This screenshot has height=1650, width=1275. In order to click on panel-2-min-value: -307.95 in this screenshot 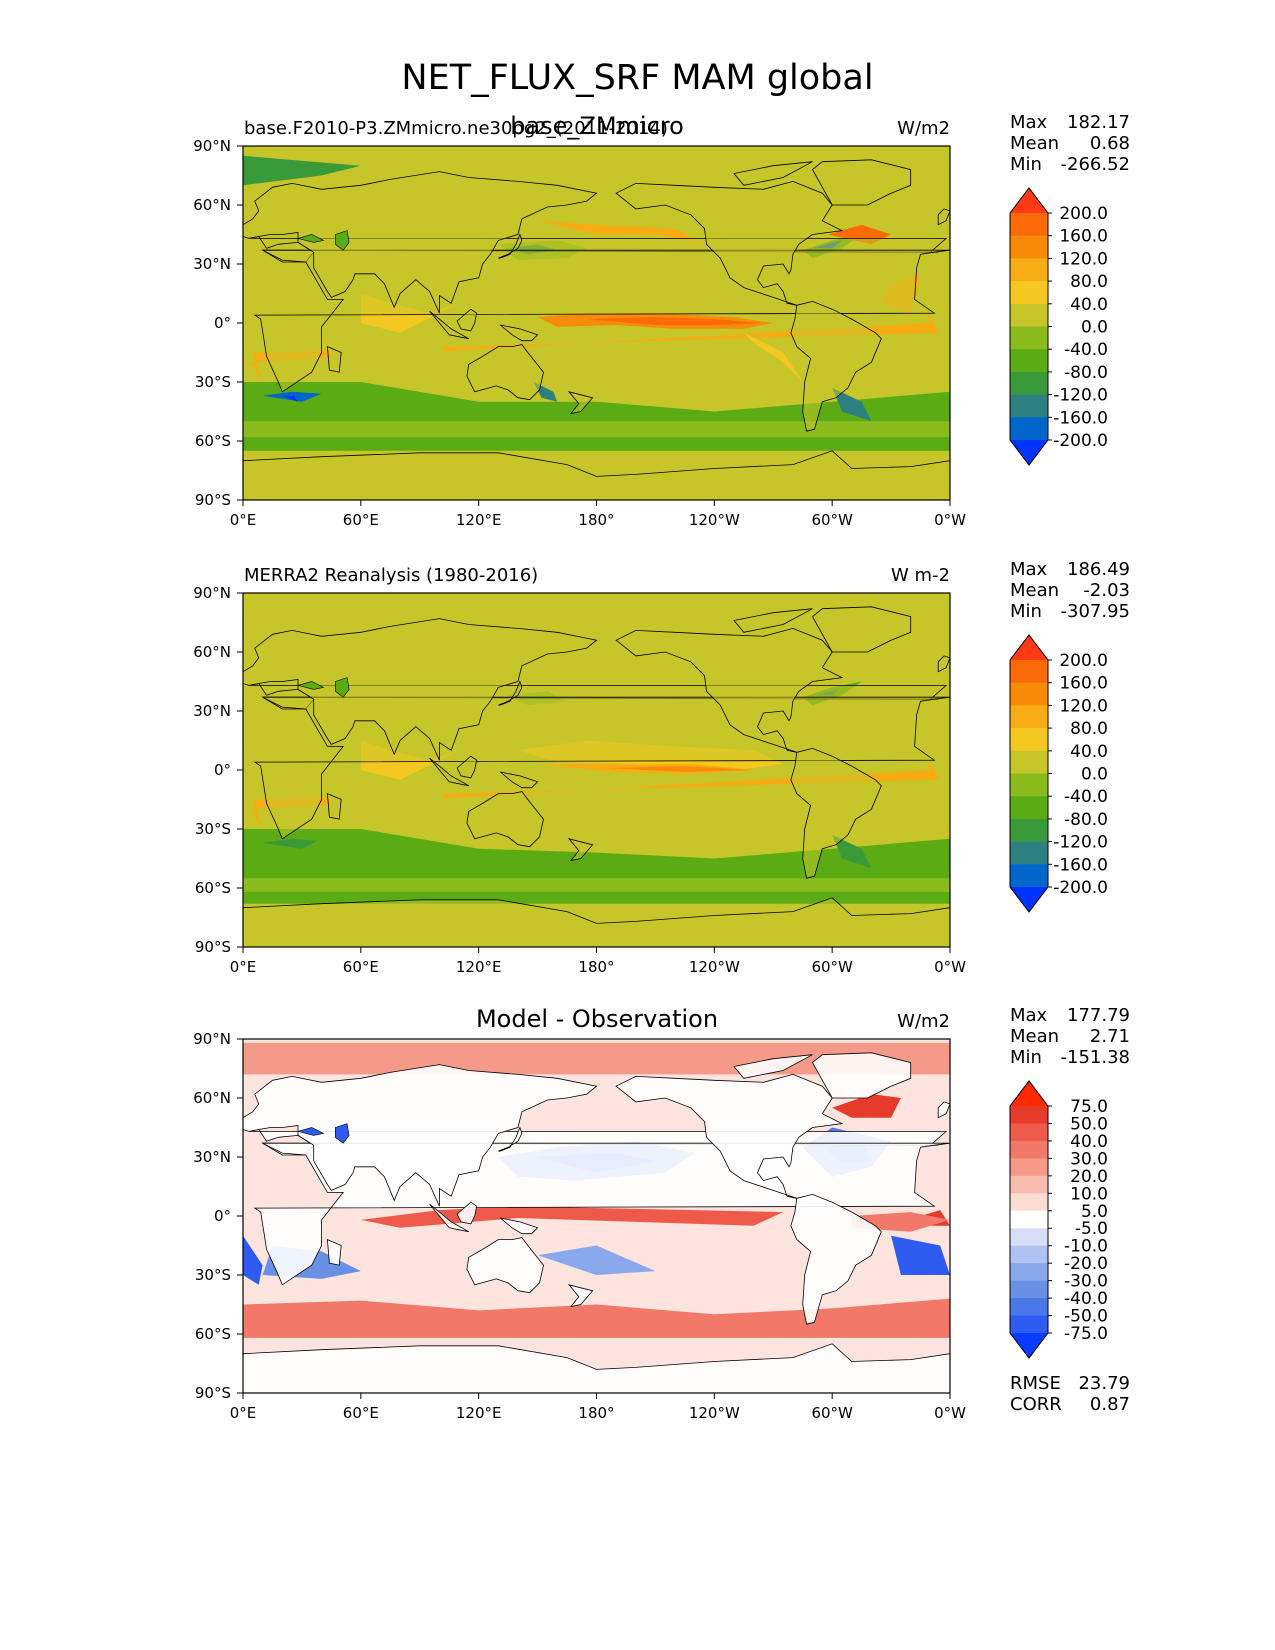, I will do `click(1095, 611)`.